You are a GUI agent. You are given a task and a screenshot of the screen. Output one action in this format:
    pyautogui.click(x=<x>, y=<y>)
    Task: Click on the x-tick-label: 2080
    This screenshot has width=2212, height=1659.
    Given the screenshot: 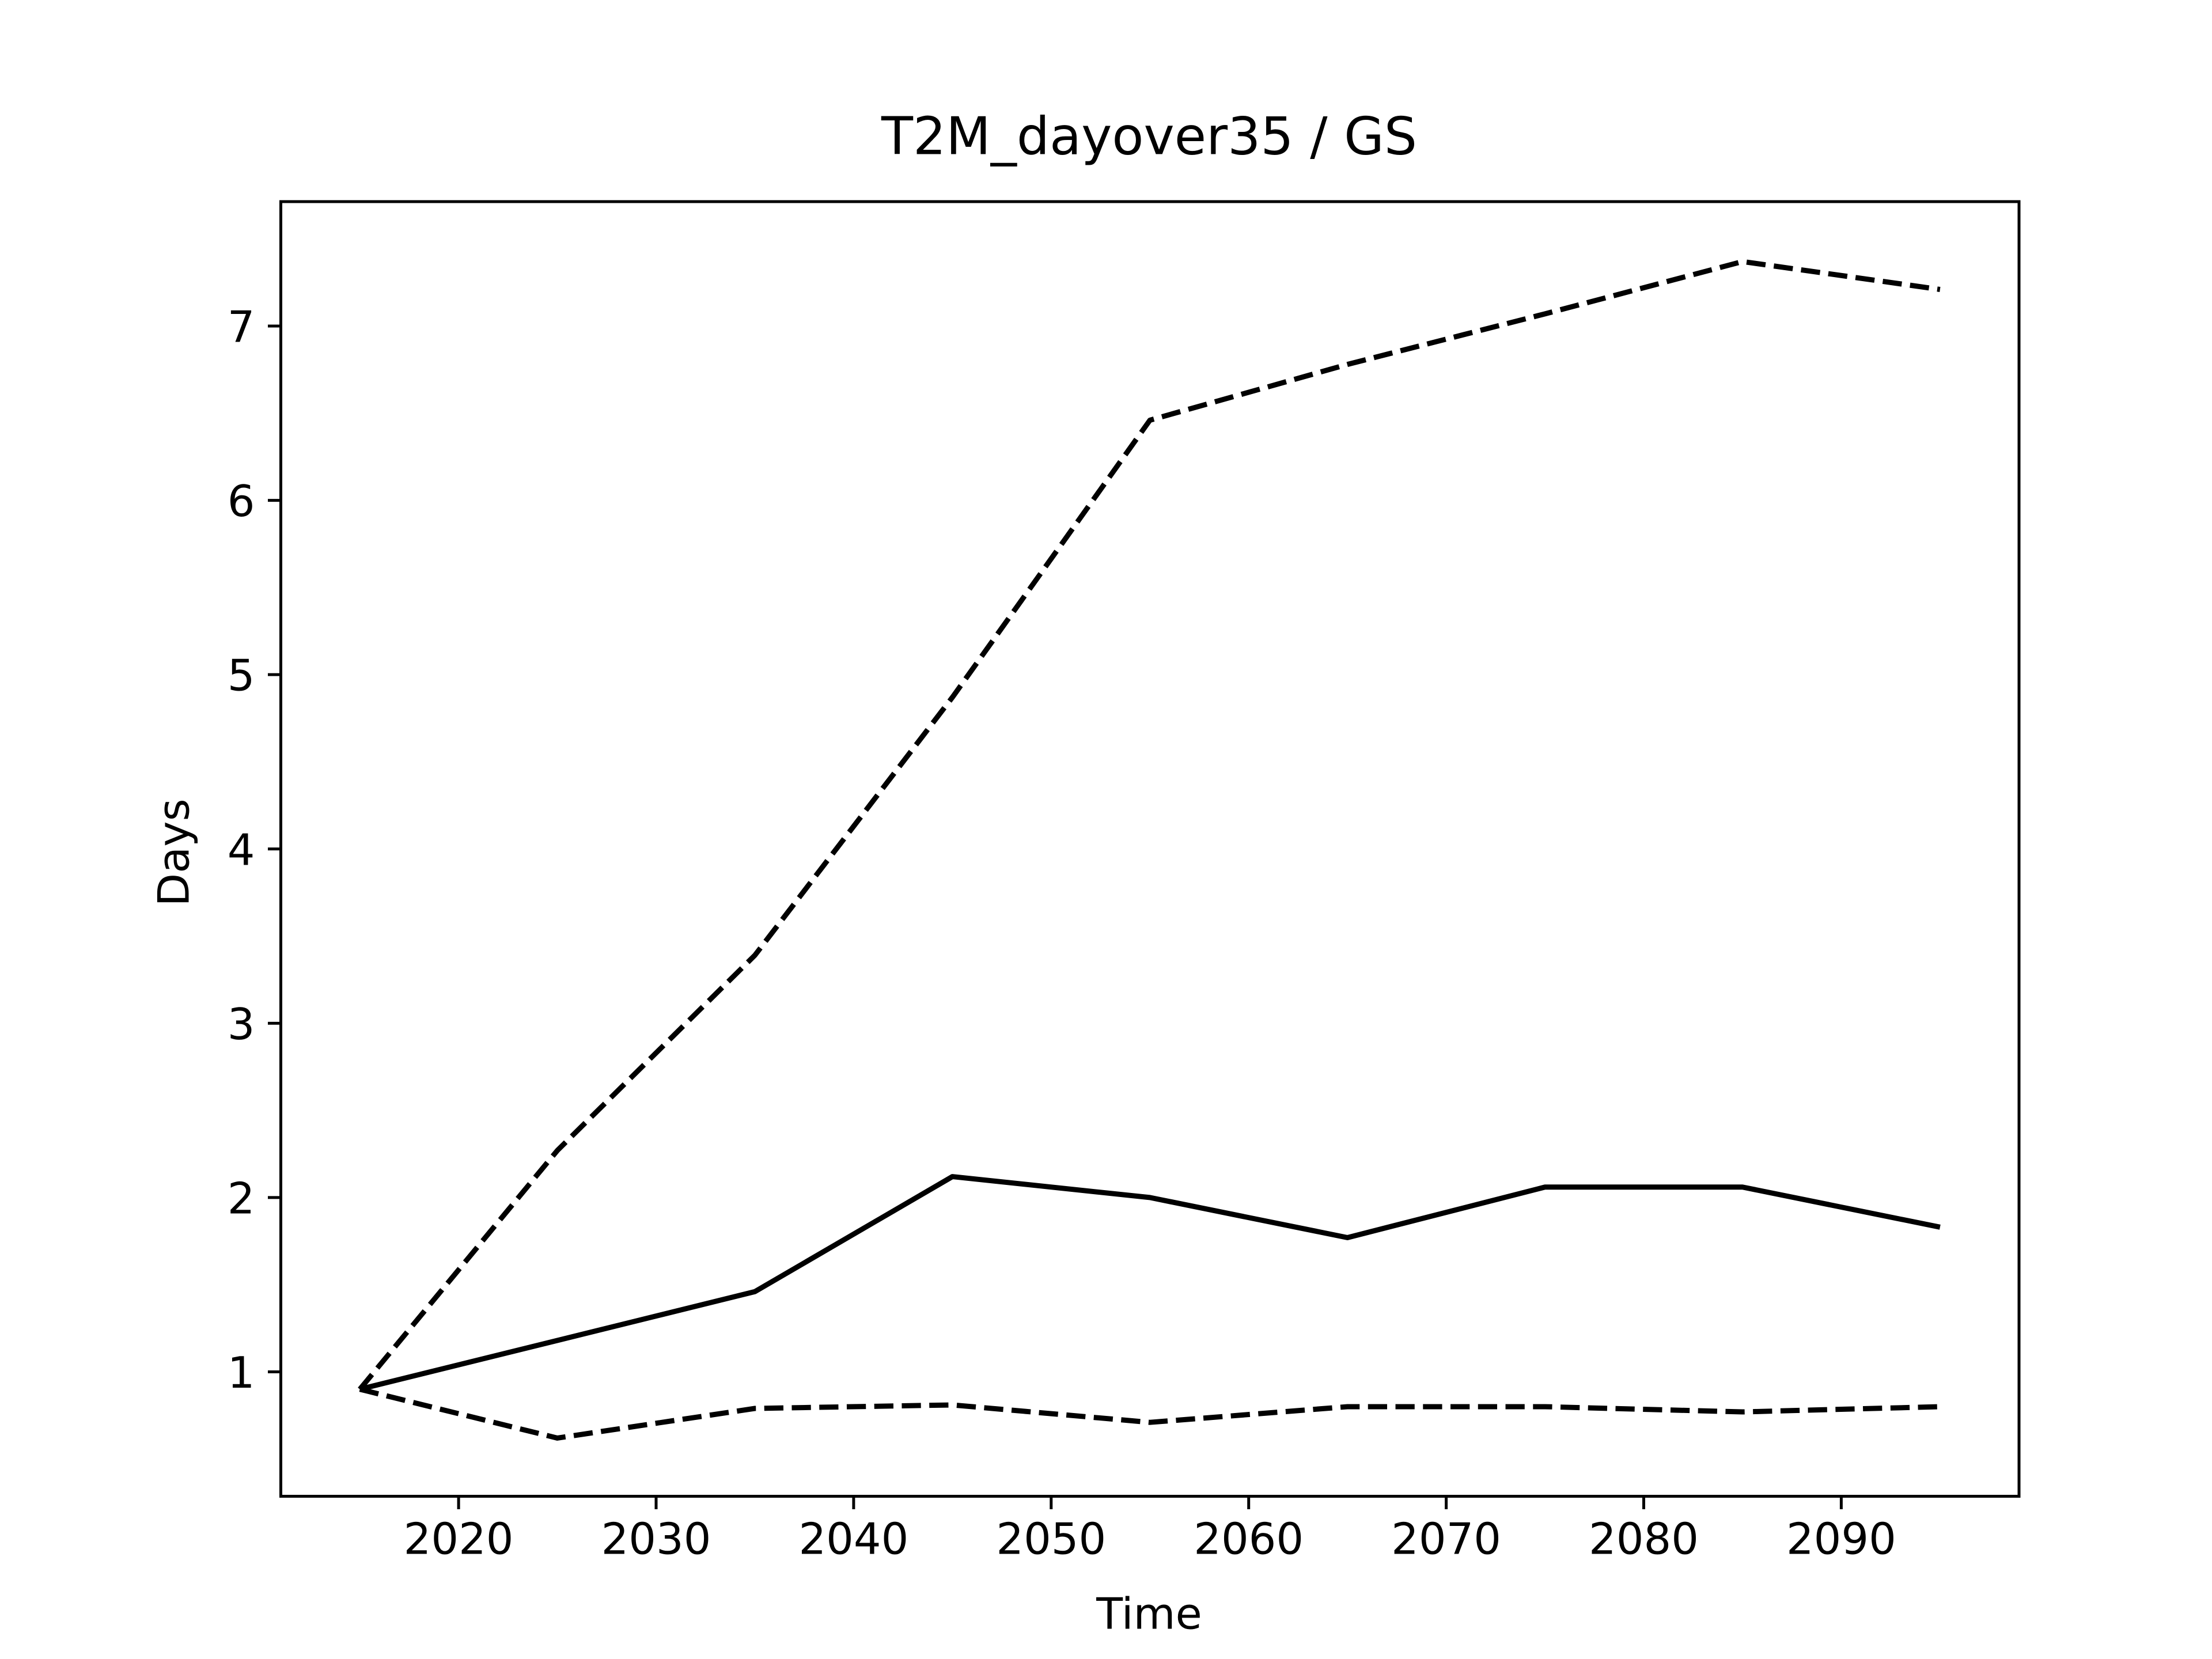 What is the action you would take?
    pyautogui.click(x=1644, y=1539)
    